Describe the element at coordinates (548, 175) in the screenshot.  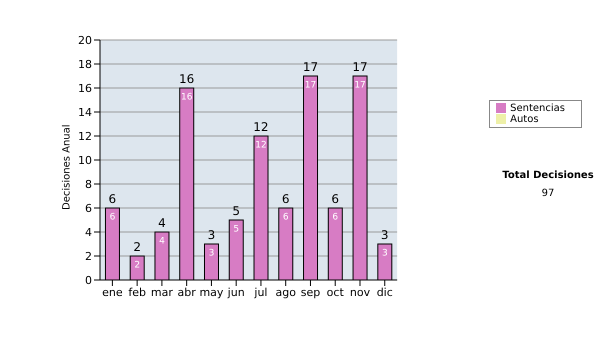
I see `text: Total Decisiones` at that location.